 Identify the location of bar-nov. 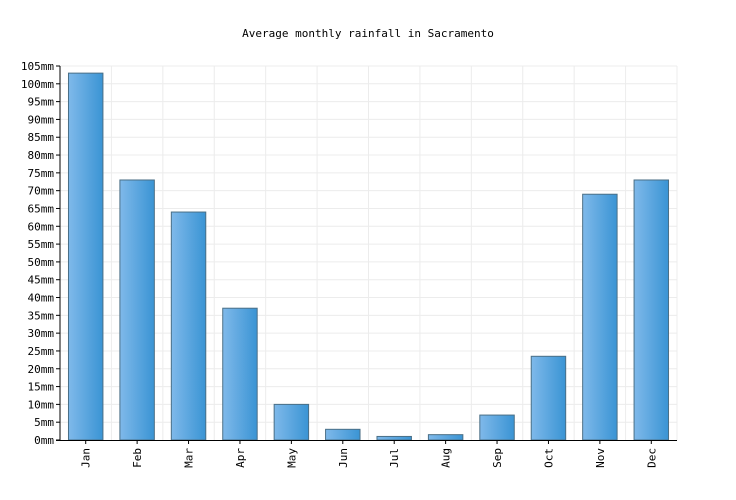
(600, 317).